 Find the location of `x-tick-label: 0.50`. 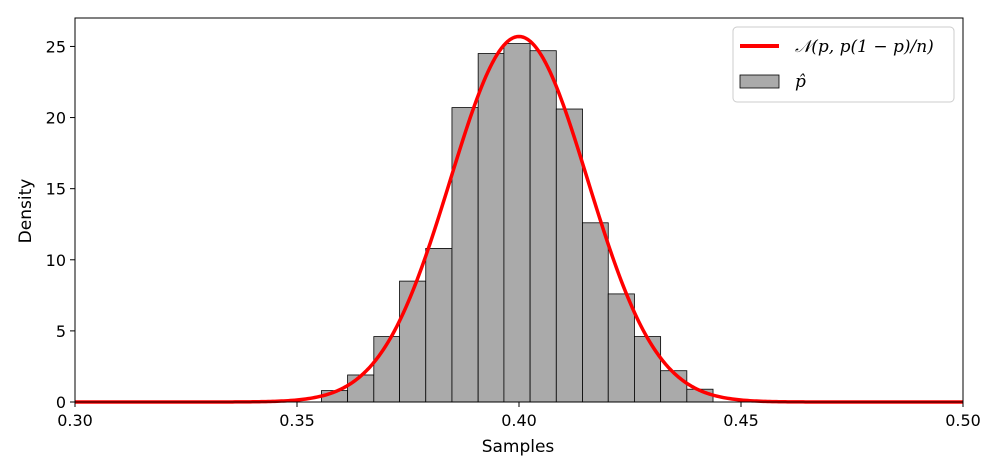

x-tick-label: 0.50 is located at coordinates (963, 420).